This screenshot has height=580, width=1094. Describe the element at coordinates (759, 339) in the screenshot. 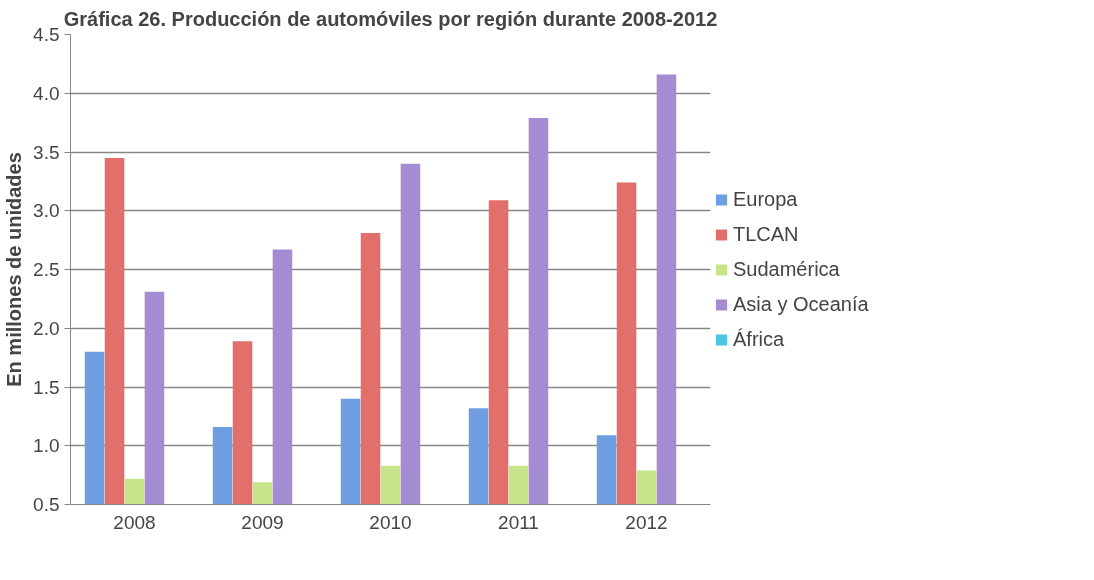

I see `legend-label: África` at that location.